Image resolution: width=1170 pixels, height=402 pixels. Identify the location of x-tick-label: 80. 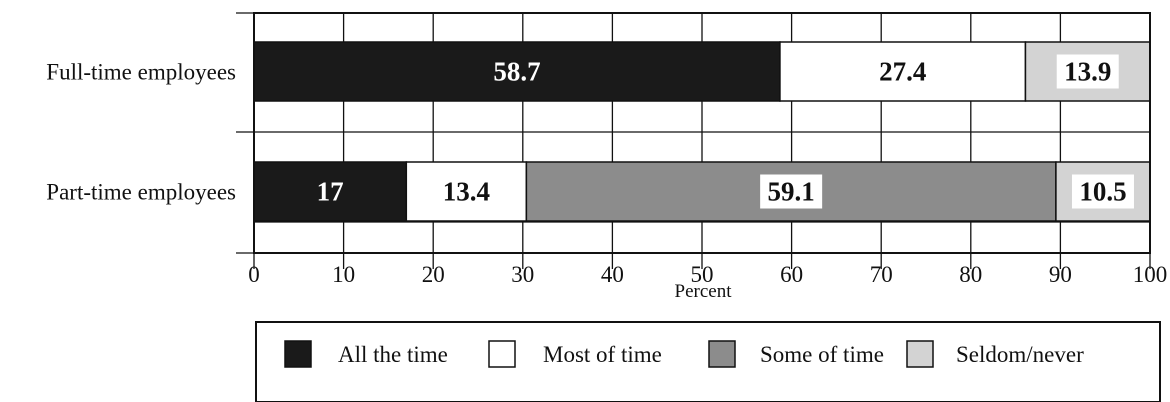
(970, 274).